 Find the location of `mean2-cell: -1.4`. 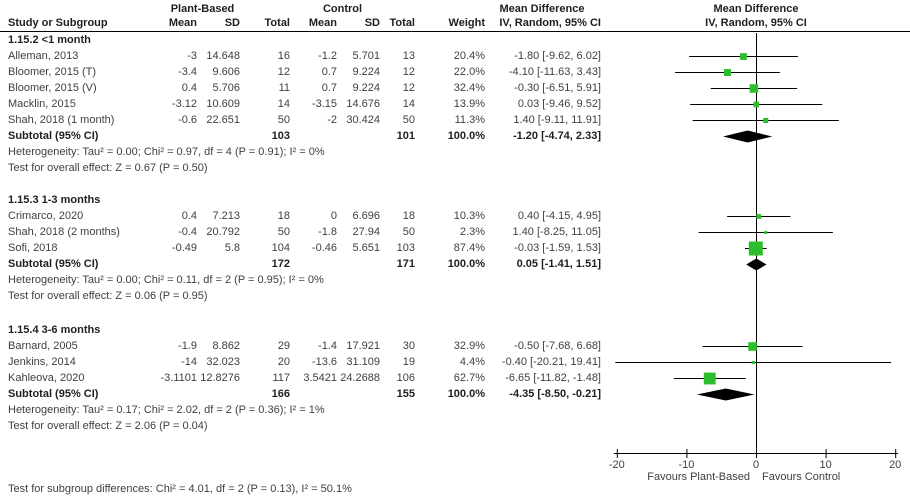

mean2-cell: -1.4 is located at coordinates (327, 346).